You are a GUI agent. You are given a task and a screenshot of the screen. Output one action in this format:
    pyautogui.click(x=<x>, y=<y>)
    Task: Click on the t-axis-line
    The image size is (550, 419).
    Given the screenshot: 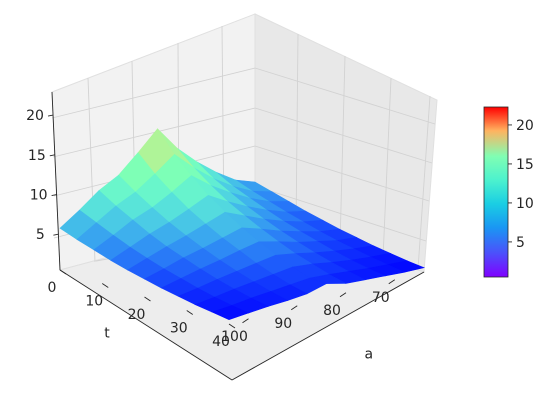 What is the action you would take?
    pyautogui.click(x=146, y=325)
    